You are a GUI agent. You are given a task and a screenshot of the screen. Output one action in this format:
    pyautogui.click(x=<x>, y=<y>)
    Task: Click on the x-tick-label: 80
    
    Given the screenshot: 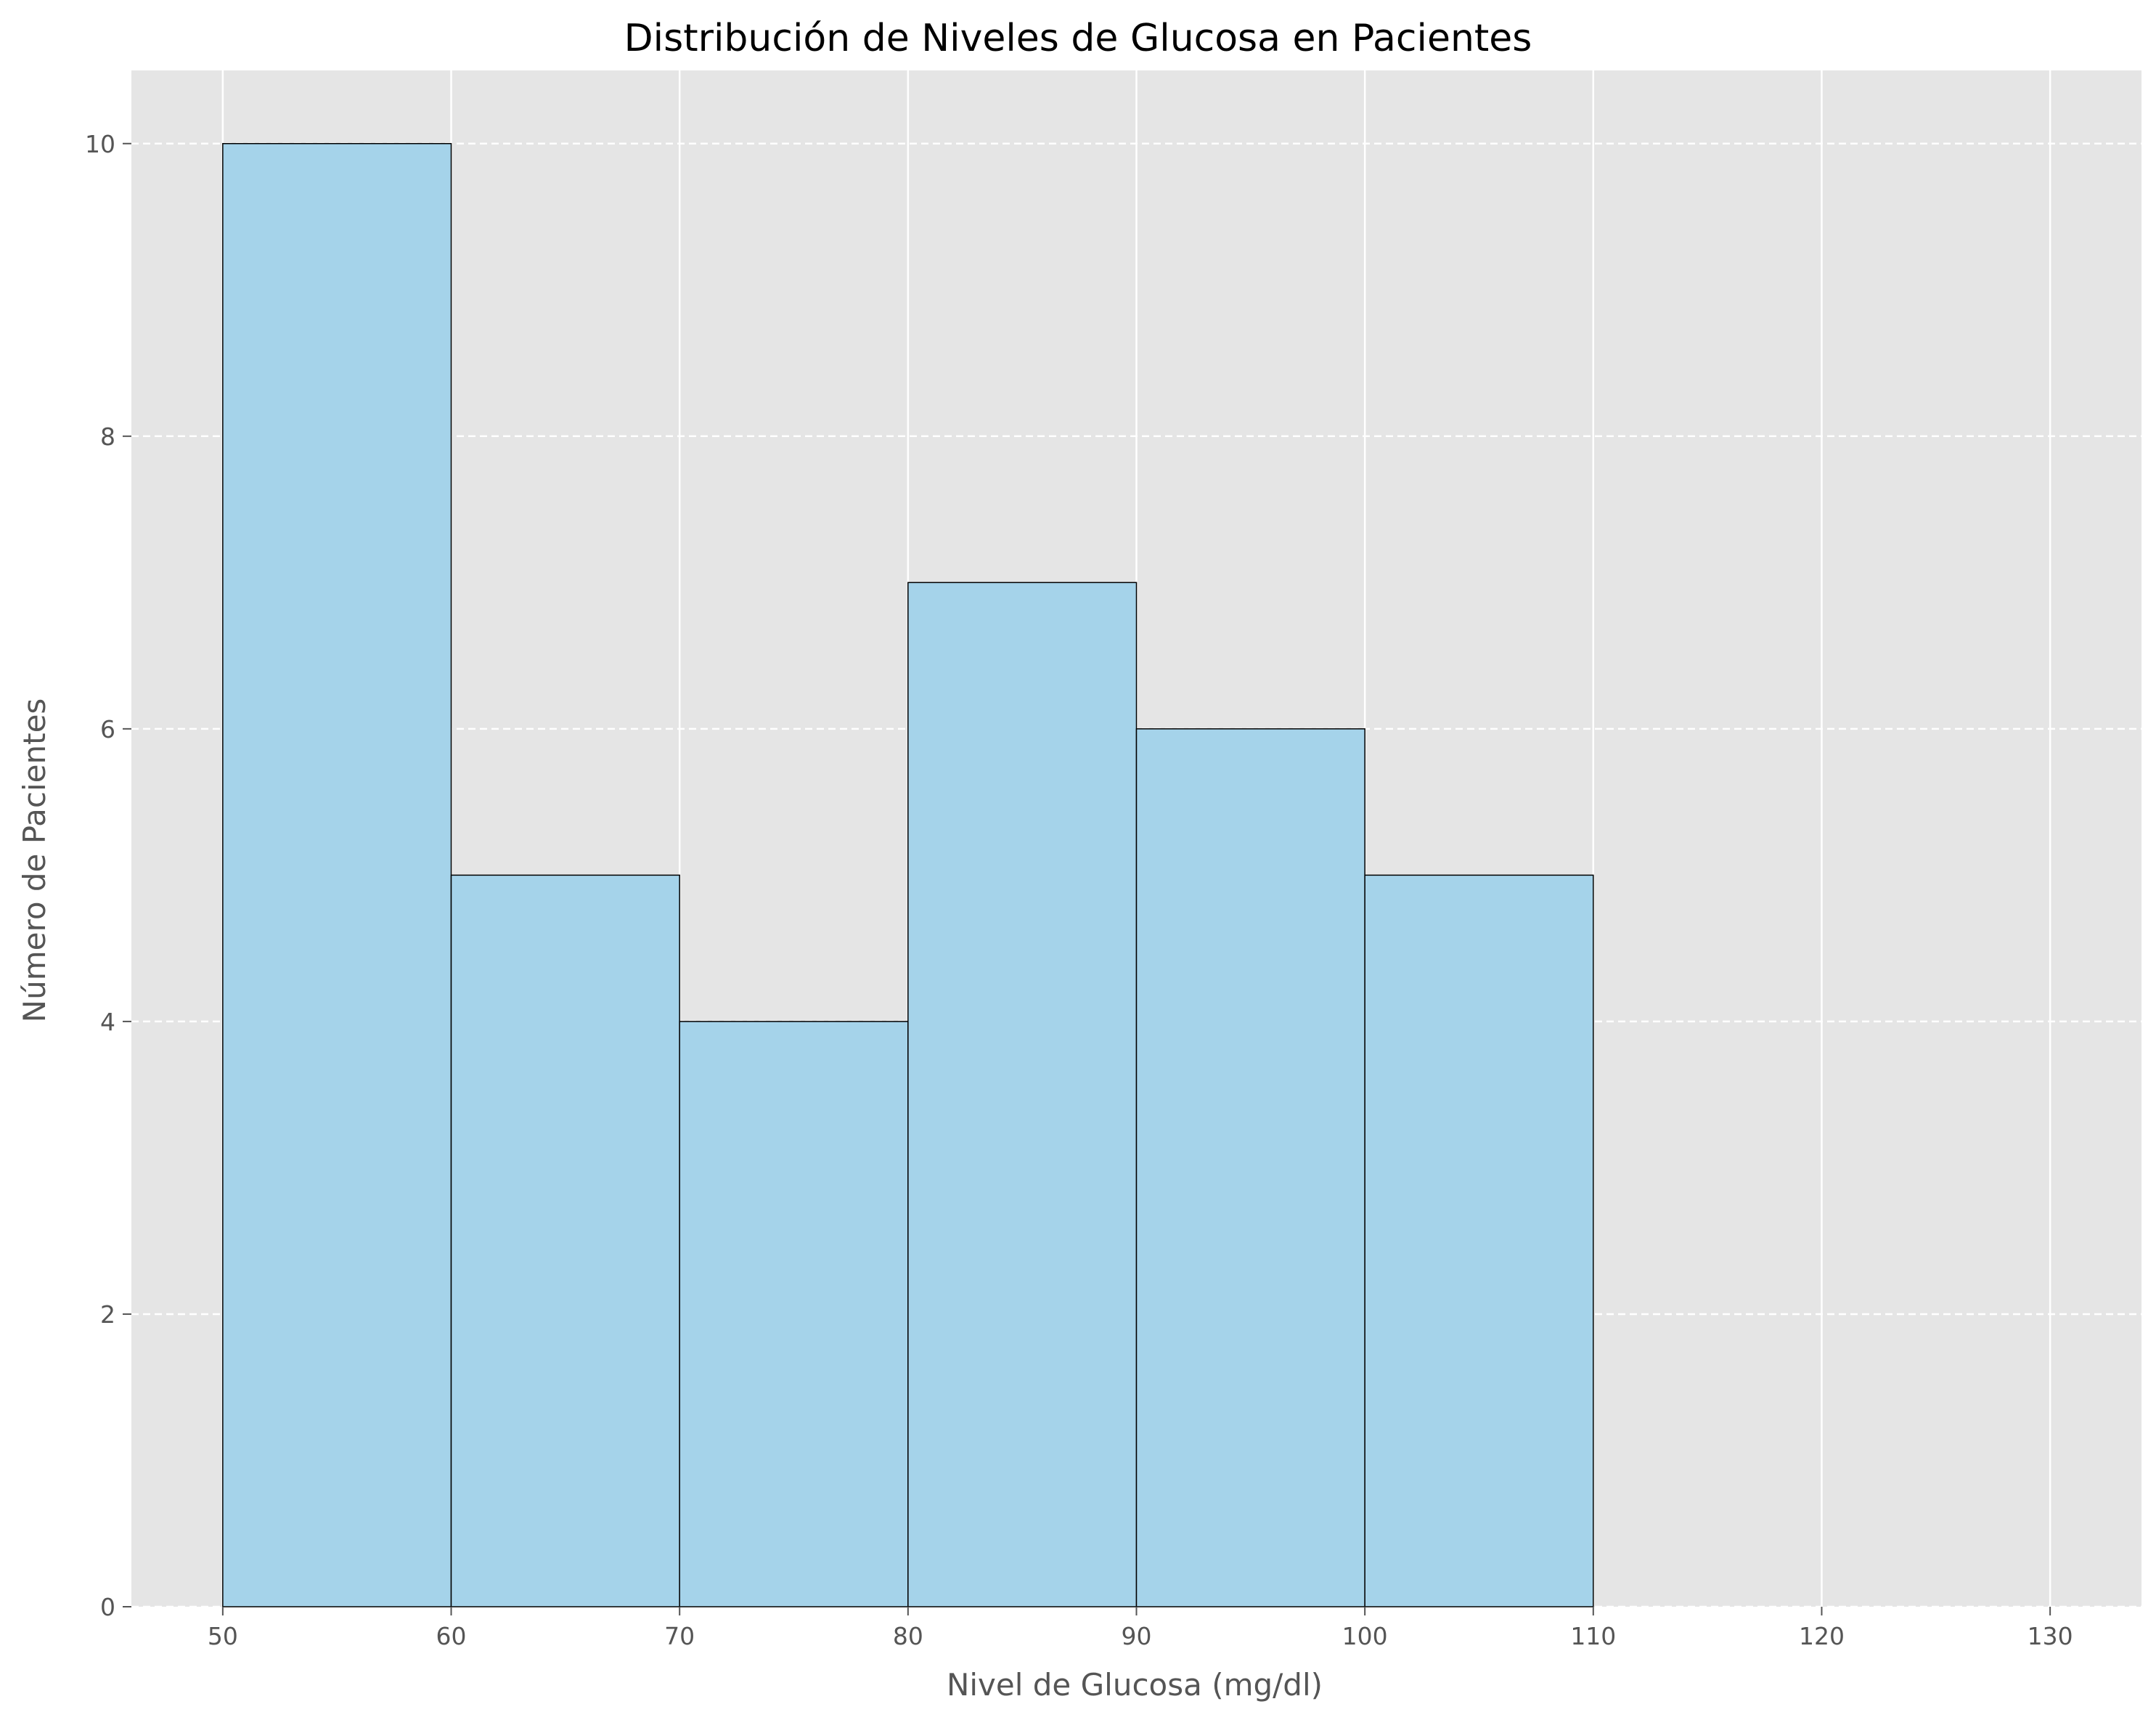 What is the action you would take?
    pyautogui.click(x=908, y=1636)
    